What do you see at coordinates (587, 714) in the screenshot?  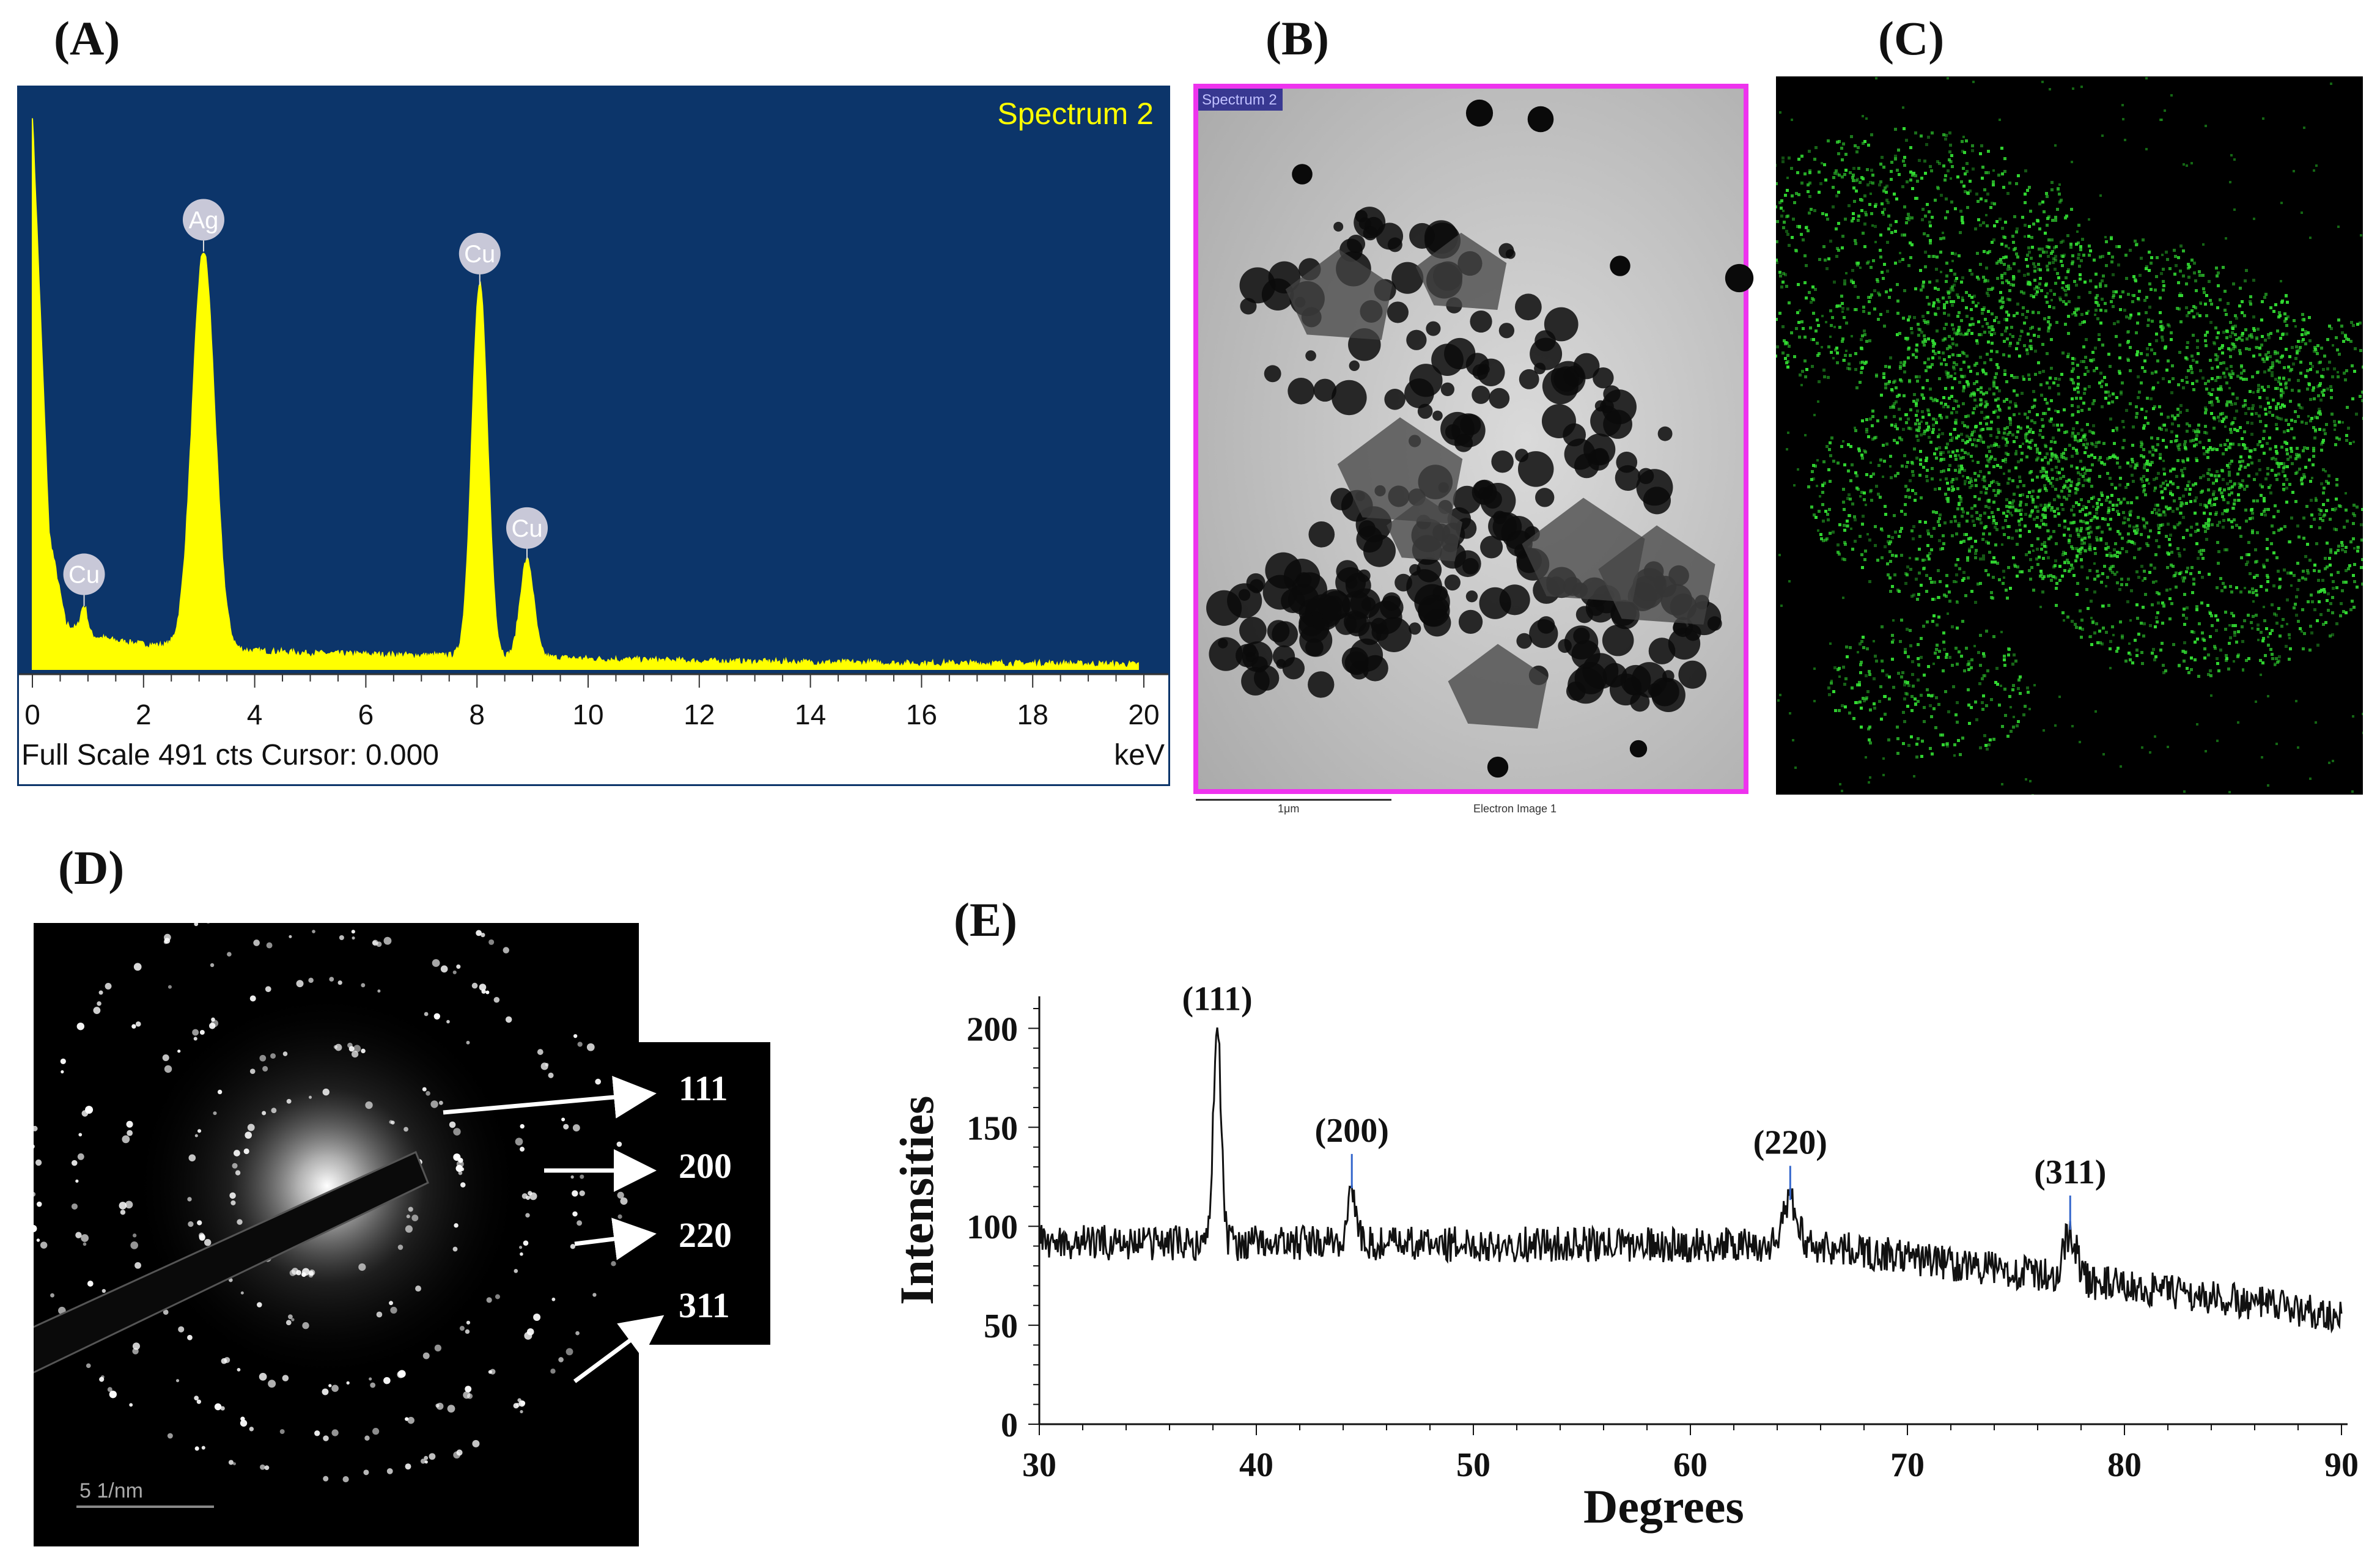 I see `eds-x-tick-label: 10` at bounding box center [587, 714].